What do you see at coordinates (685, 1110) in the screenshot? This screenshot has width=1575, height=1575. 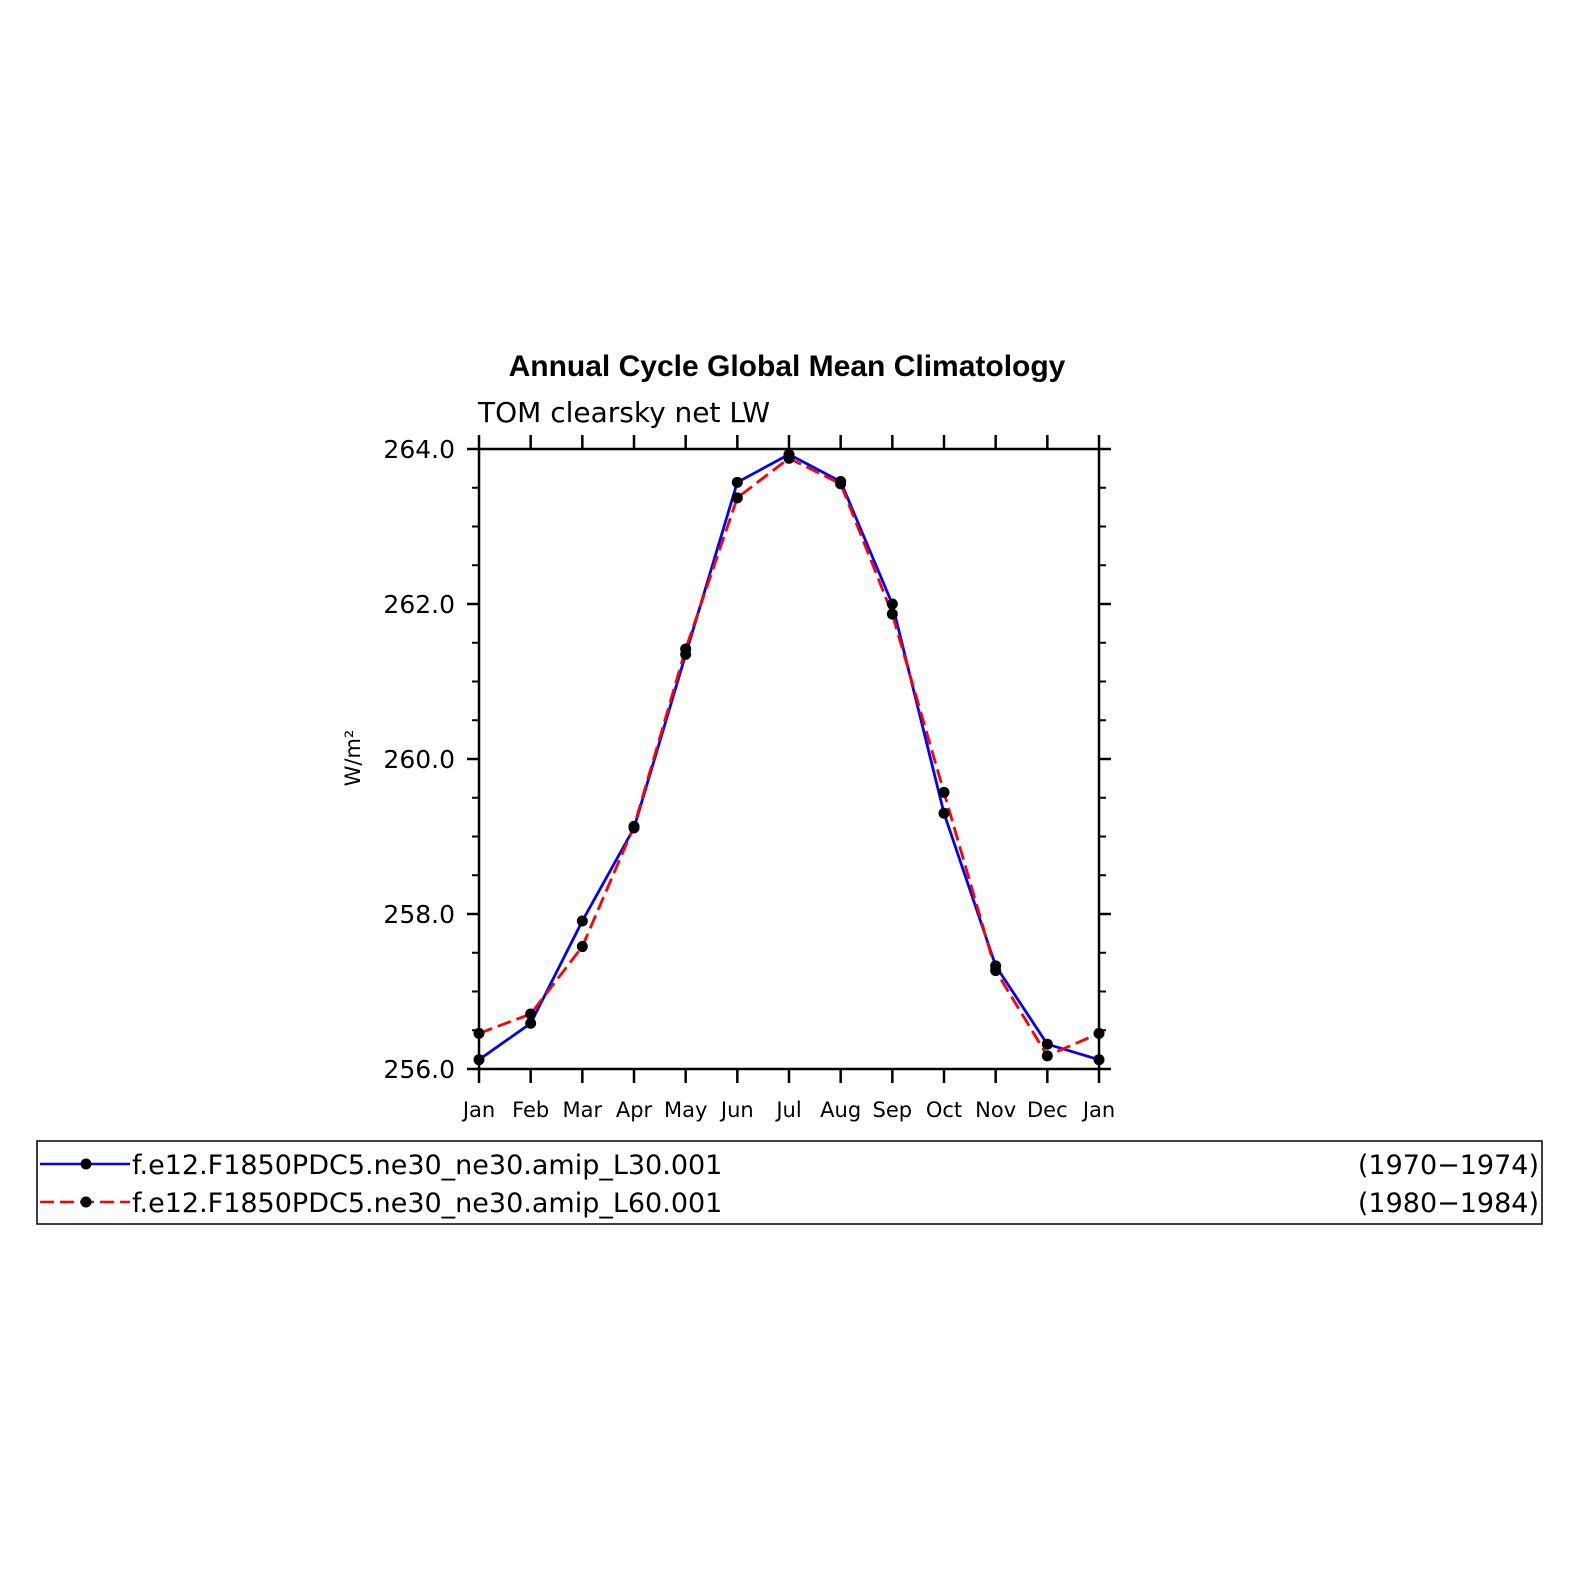 I see `x-tick-label: May` at bounding box center [685, 1110].